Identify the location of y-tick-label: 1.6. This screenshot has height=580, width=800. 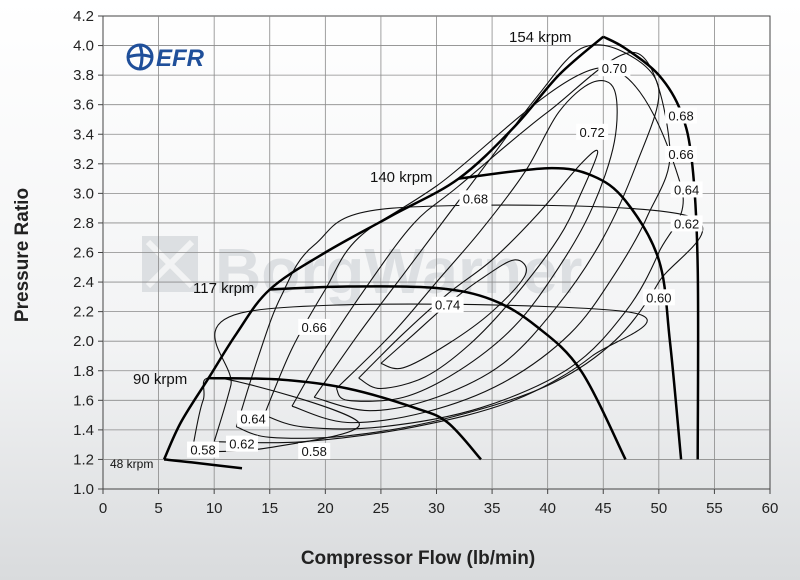
(83, 400).